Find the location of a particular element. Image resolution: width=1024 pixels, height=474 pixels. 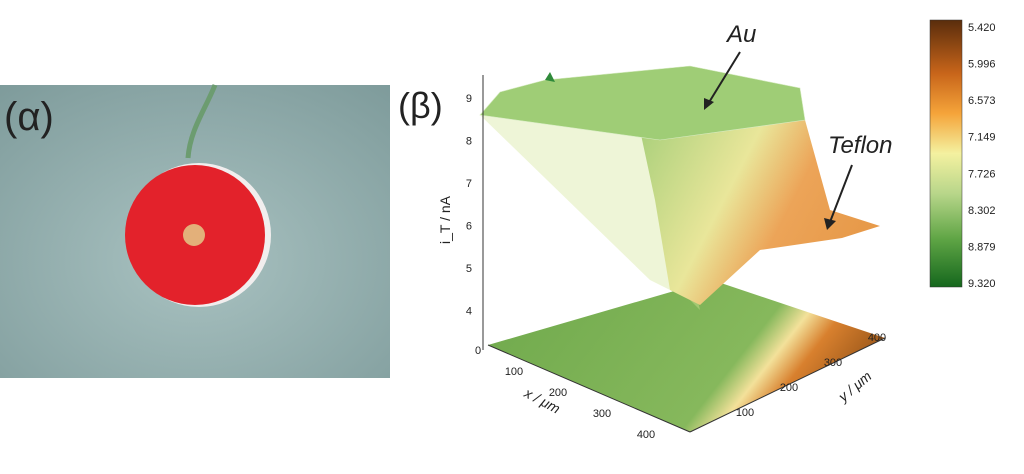

peak is located at coordinates (550, 77).